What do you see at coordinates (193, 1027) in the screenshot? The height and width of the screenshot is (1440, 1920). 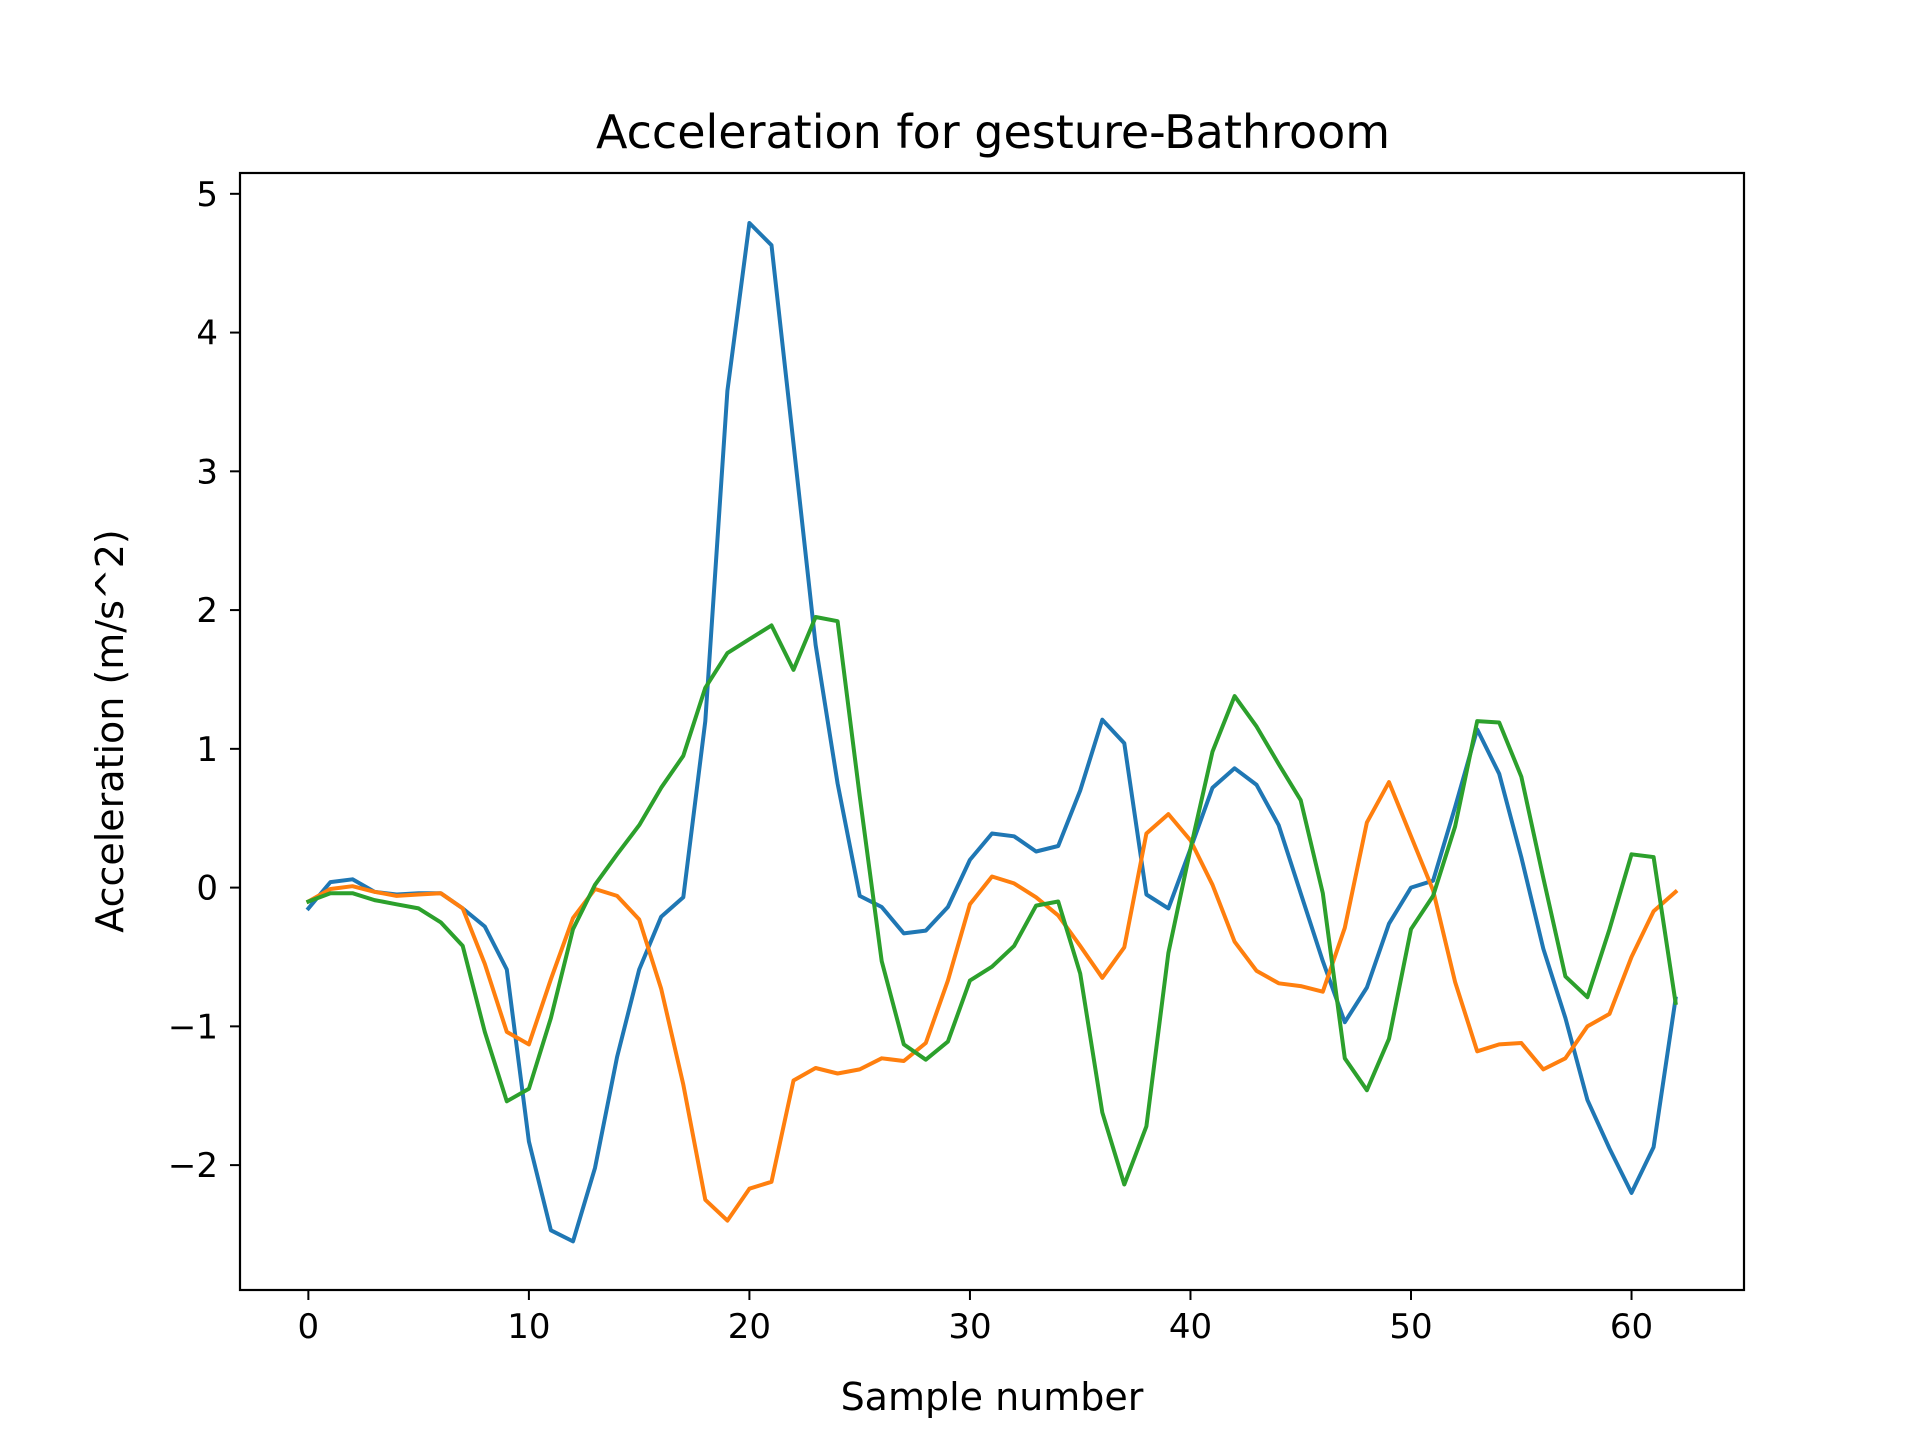 I see `y-tick-label: −1` at bounding box center [193, 1027].